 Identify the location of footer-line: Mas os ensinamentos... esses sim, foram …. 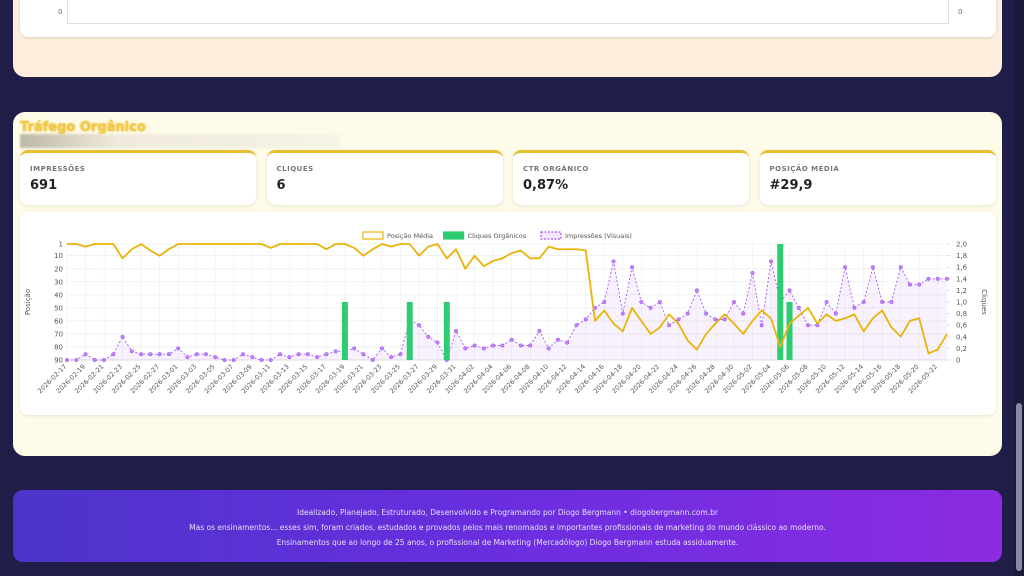
(507, 527).